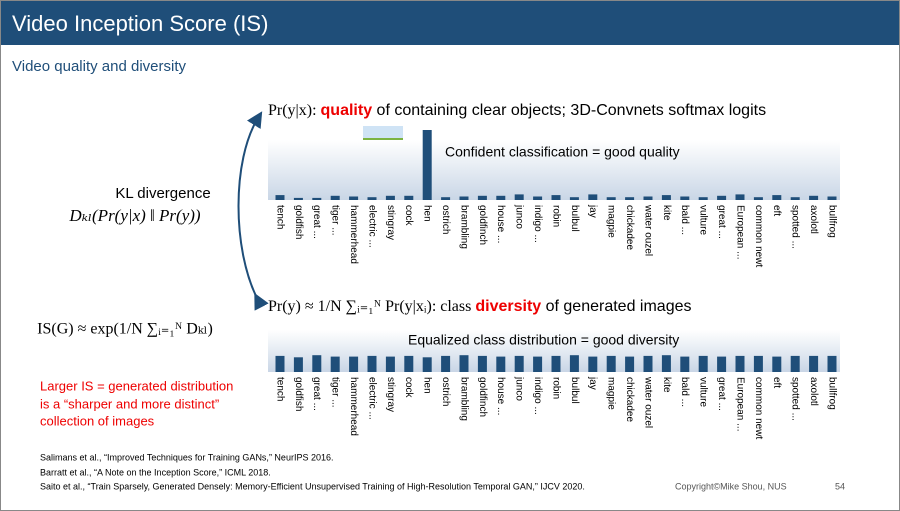  Describe the element at coordinates (383, 132) in the screenshot. I see `thumbnail-sky` at that location.